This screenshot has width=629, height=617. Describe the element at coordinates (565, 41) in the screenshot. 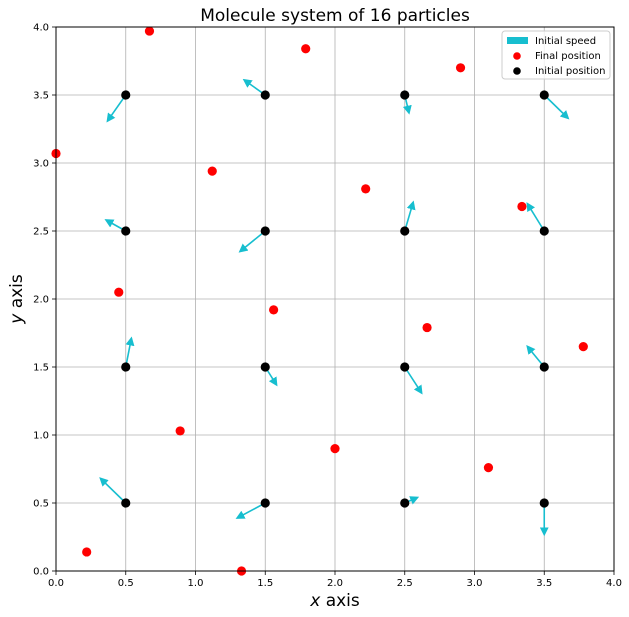

I see `legend-label-initial-speed: Initial speed` at that location.